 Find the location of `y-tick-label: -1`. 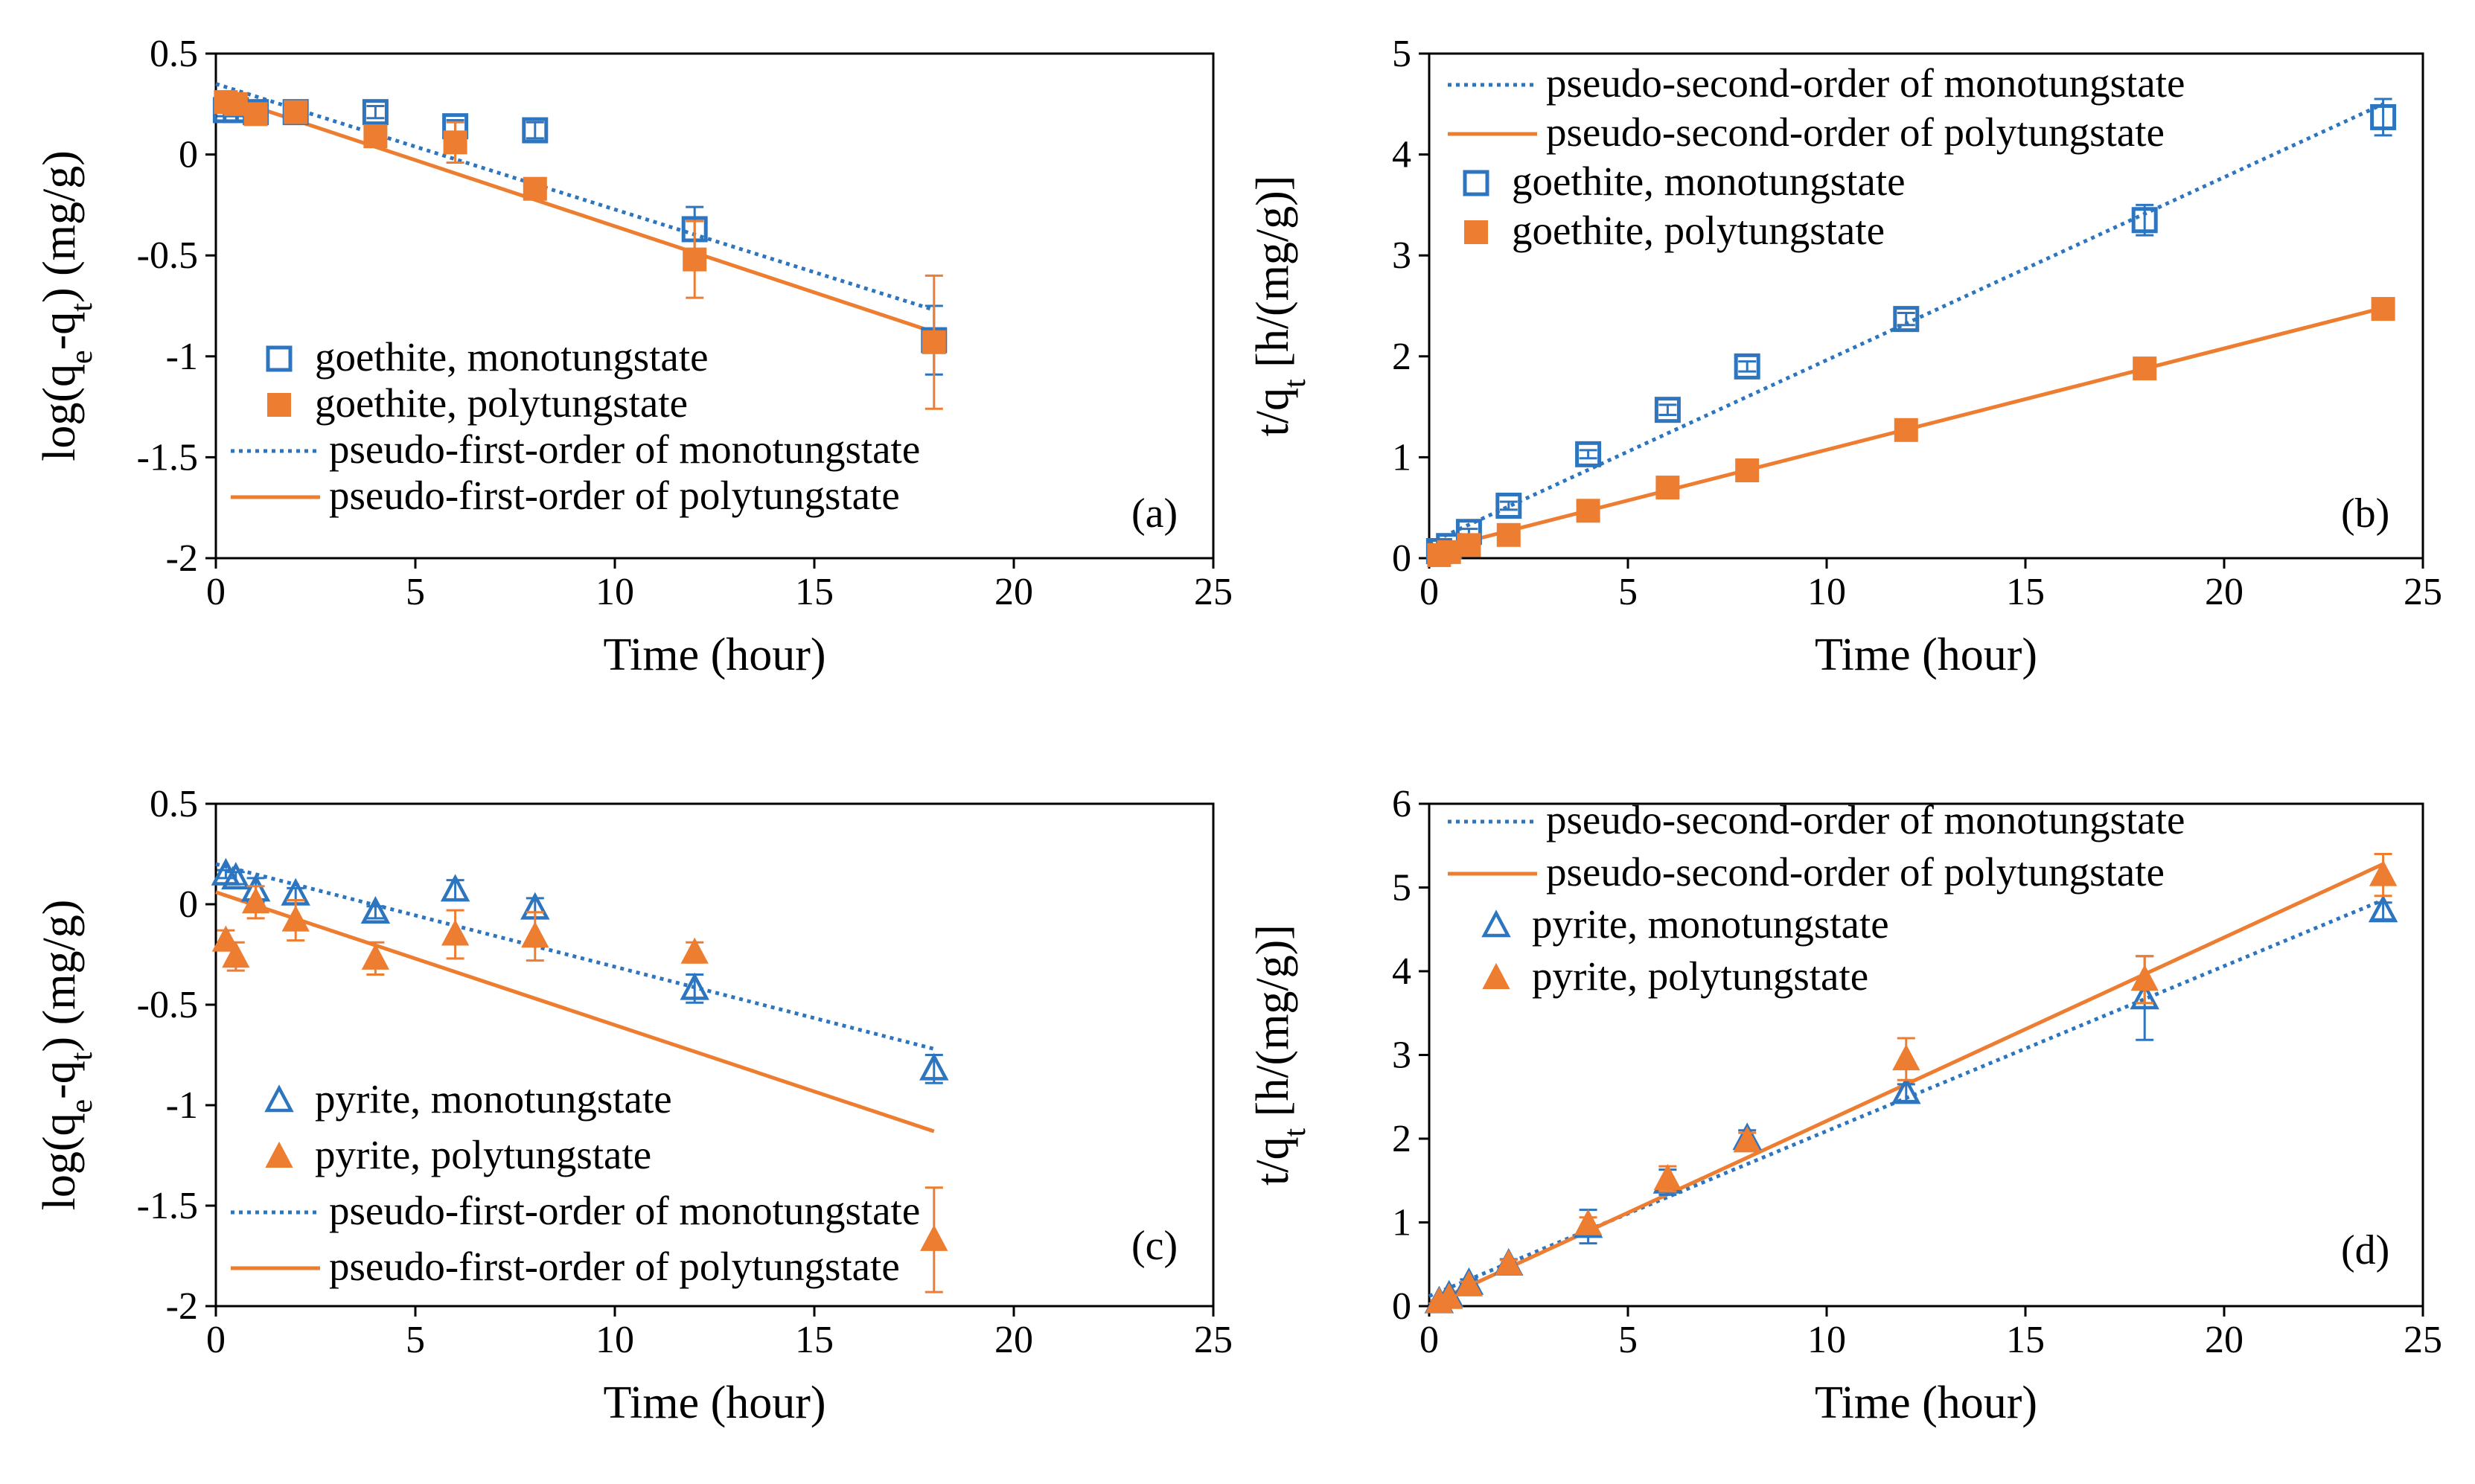

y-tick-label: -1 is located at coordinates (182, 1105).